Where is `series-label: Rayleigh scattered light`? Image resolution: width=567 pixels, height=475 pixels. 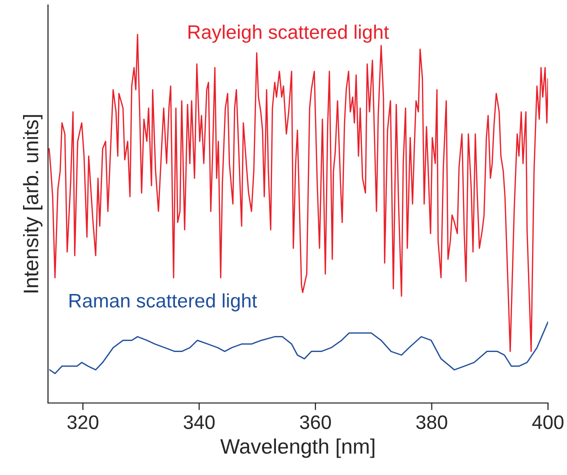
series-label: Rayleigh scattered light is located at coordinates (288, 33).